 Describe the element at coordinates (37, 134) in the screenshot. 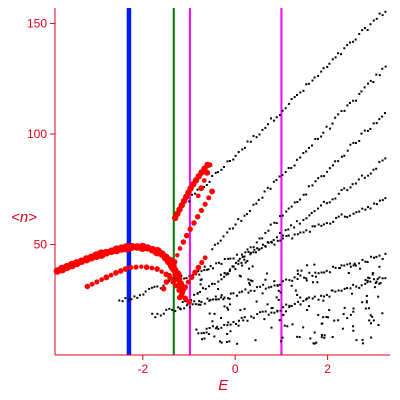

I see `y-tick-label: 100` at that location.